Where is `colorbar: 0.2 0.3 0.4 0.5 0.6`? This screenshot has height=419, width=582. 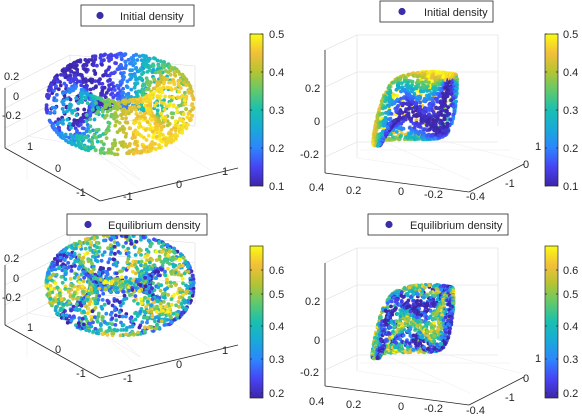
colorbar: 0.2 0.3 0.4 0.5 0.6 is located at coordinates (266, 322).